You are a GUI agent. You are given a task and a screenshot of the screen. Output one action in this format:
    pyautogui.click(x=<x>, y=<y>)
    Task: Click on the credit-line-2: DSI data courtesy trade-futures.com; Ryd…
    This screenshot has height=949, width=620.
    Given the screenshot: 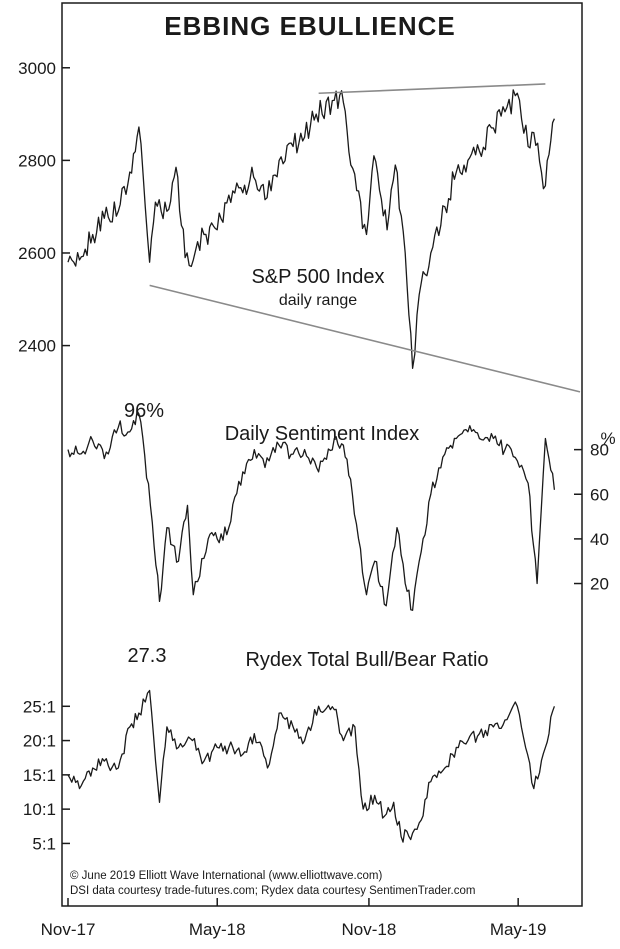 What is the action you would take?
    pyautogui.click(x=272, y=891)
    